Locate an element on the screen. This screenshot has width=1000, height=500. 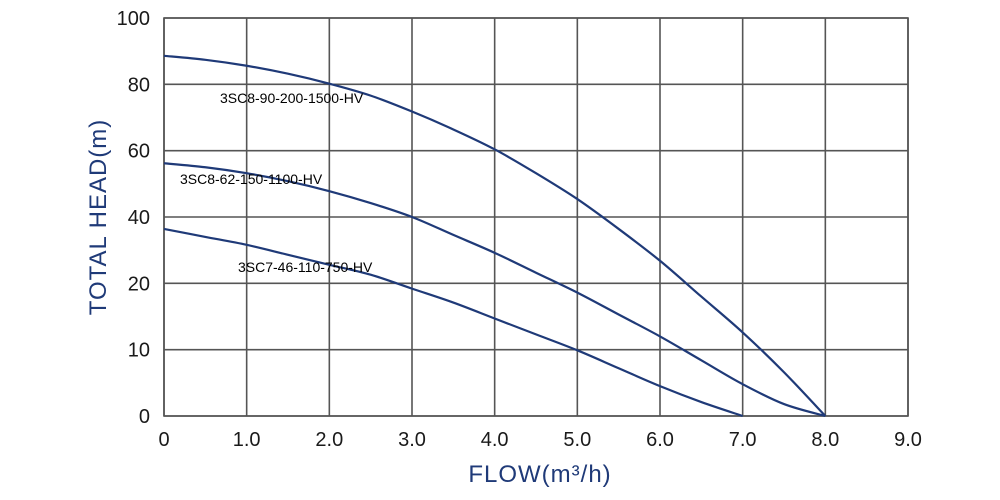
y-tick-label: 20 is located at coordinates (139, 284).